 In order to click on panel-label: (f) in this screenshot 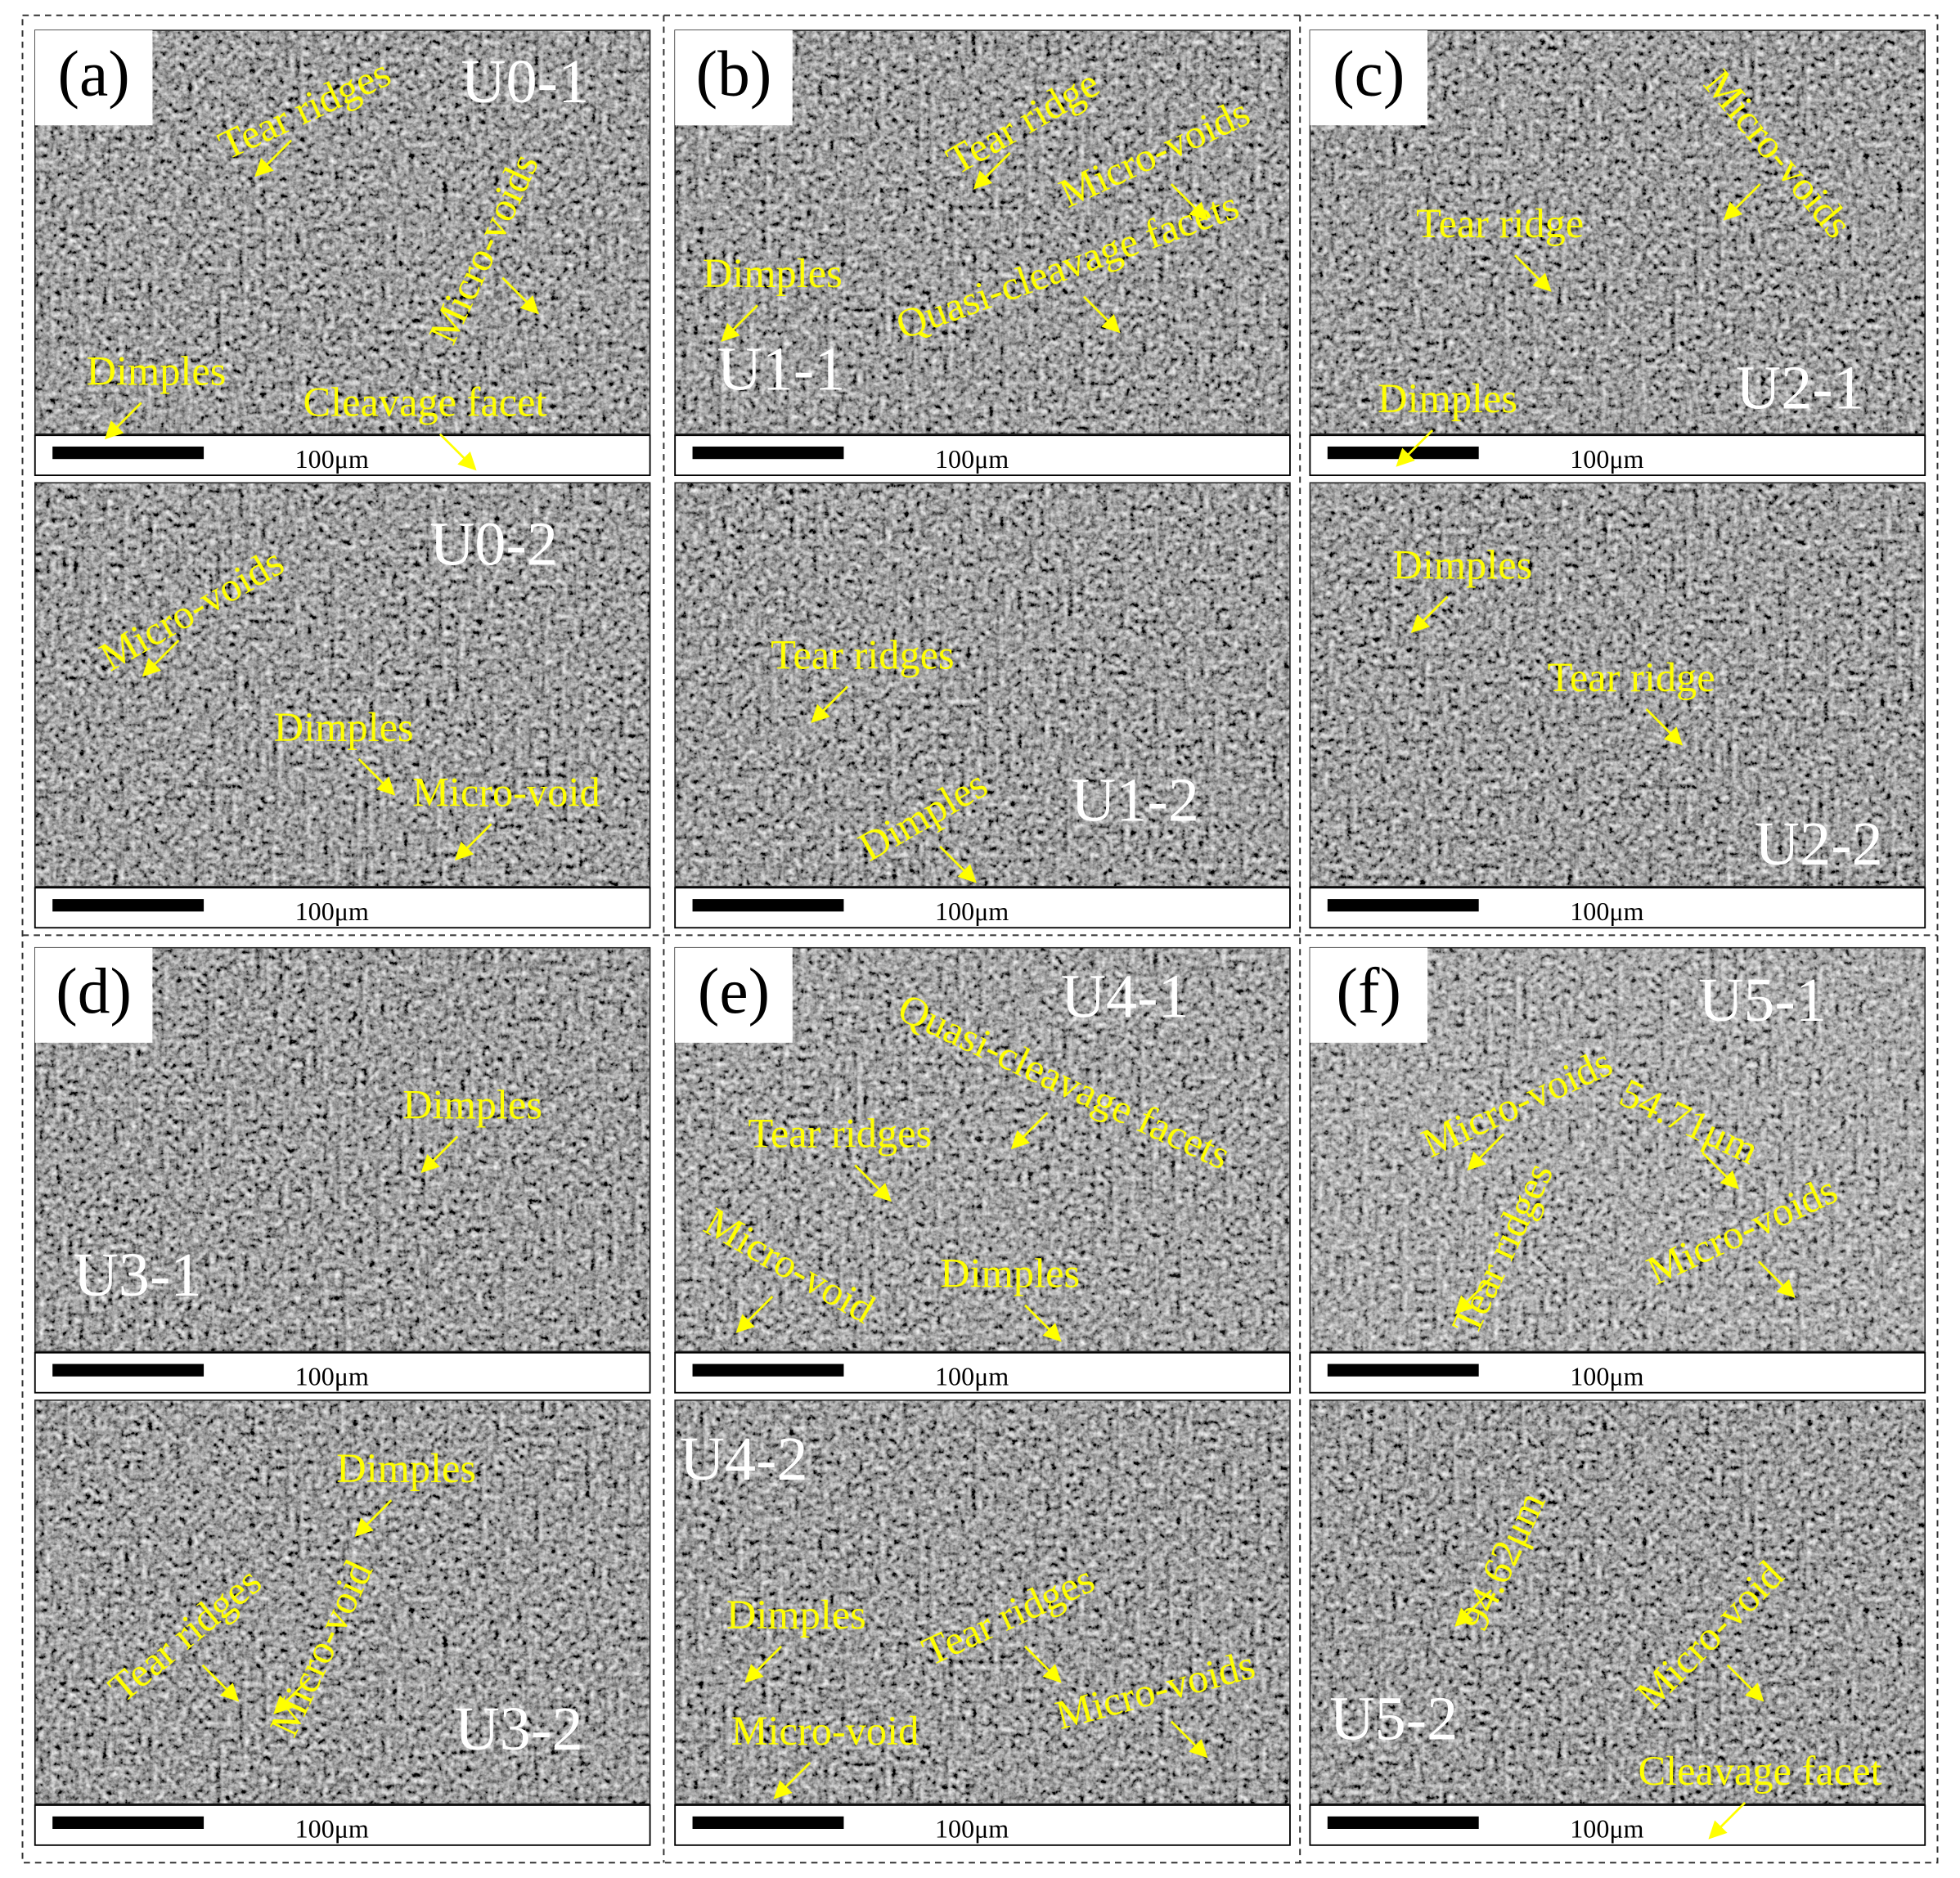, I will do `click(1369, 991)`.